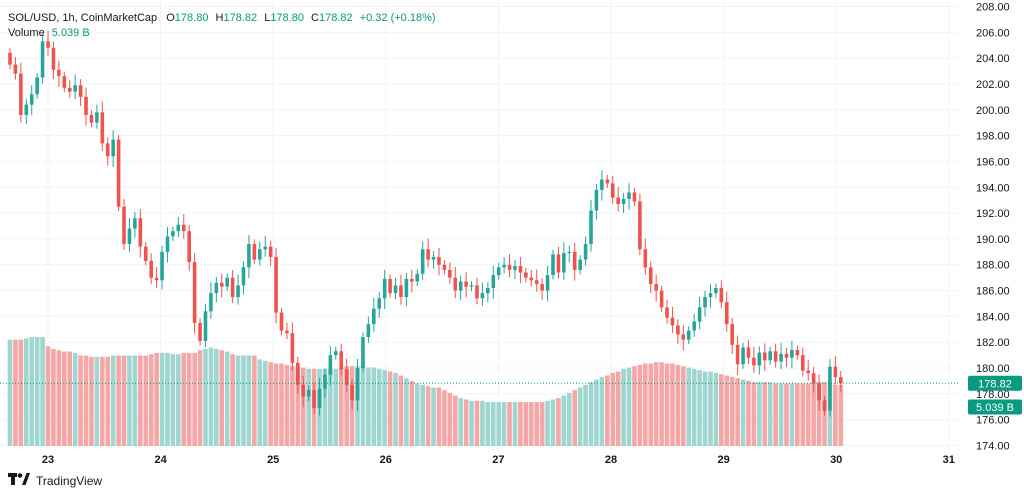  What do you see at coordinates (993, 137) in the screenshot?
I see `price-tick-label: 198.00` at bounding box center [993, 137].